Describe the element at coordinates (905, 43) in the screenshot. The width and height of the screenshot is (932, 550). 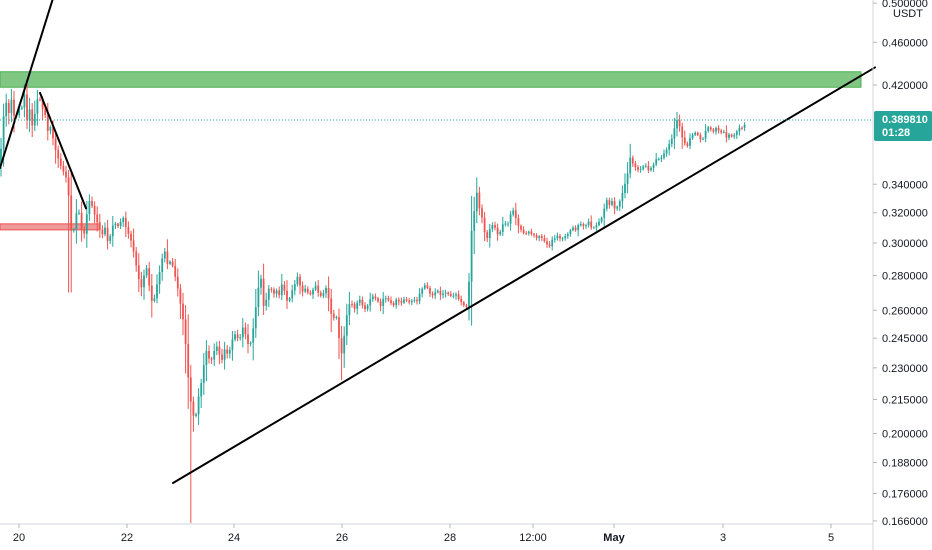
I see `y-tick-label: 0.460000` at that location.